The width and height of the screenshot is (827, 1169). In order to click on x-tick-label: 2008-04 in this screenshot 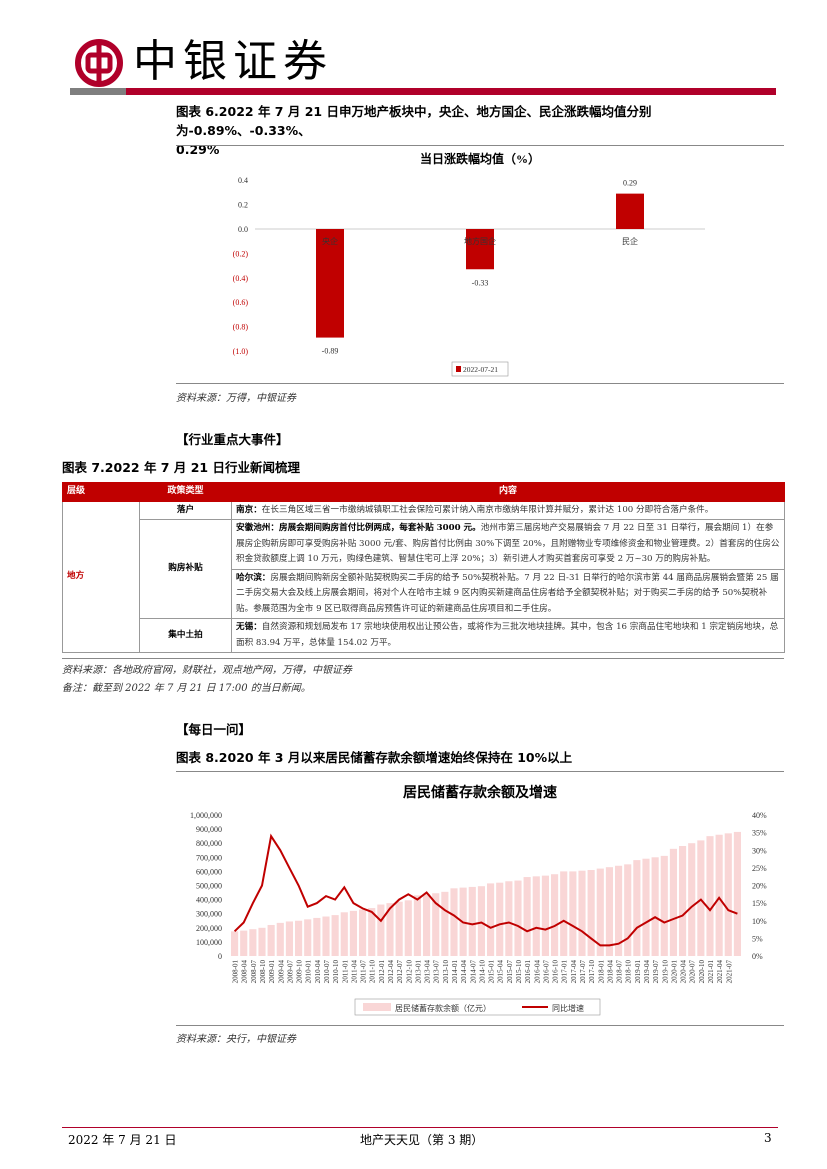, I will do `click(245, 972)`.